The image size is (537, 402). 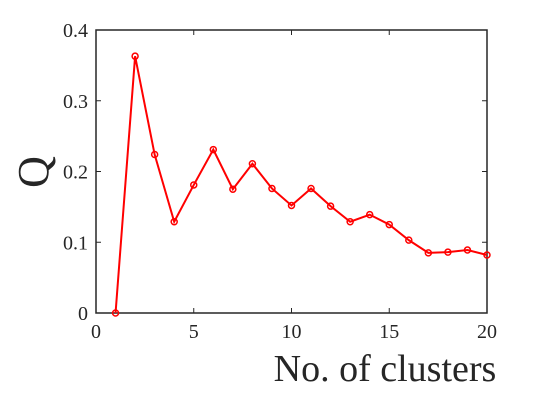 I want to click on y-tick-label: 0.2, so click(x=75, y=173).